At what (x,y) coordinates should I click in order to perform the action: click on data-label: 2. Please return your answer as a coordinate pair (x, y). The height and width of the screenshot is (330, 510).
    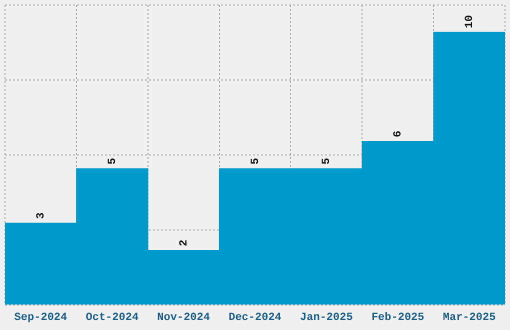
    Looking at the image, I should click on (184, 243).